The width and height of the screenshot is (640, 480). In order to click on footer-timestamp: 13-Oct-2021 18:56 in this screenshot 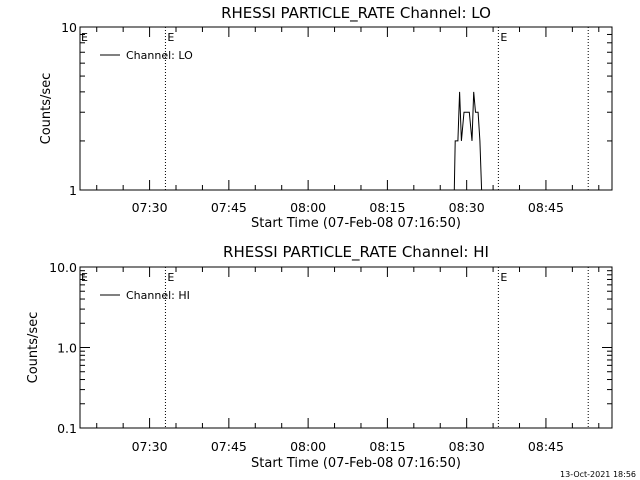, I will do `click(598, 474)`.